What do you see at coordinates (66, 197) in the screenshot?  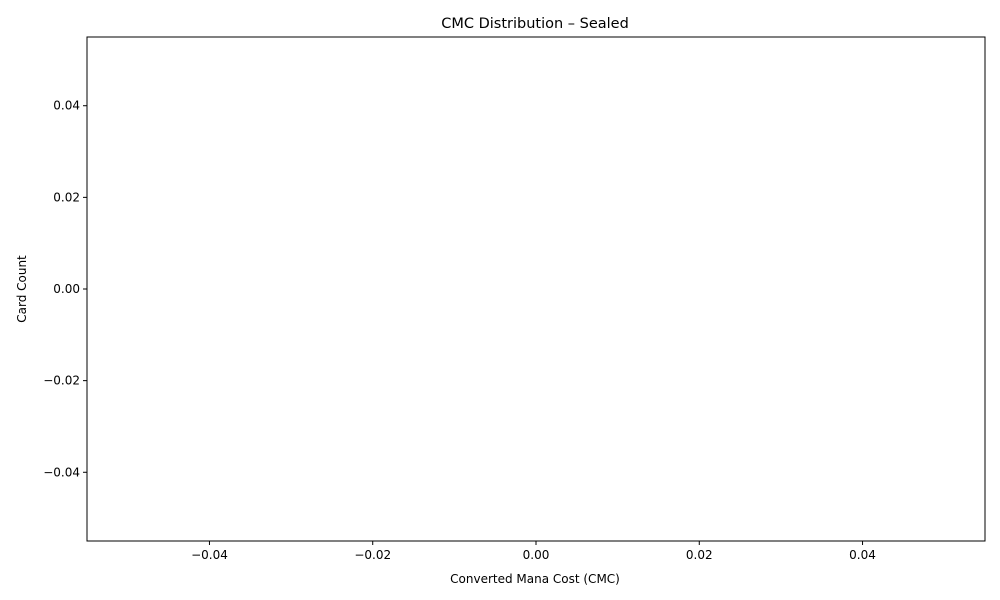 I see `y-tick-label: 0.02` at bounding box center [66, 197].